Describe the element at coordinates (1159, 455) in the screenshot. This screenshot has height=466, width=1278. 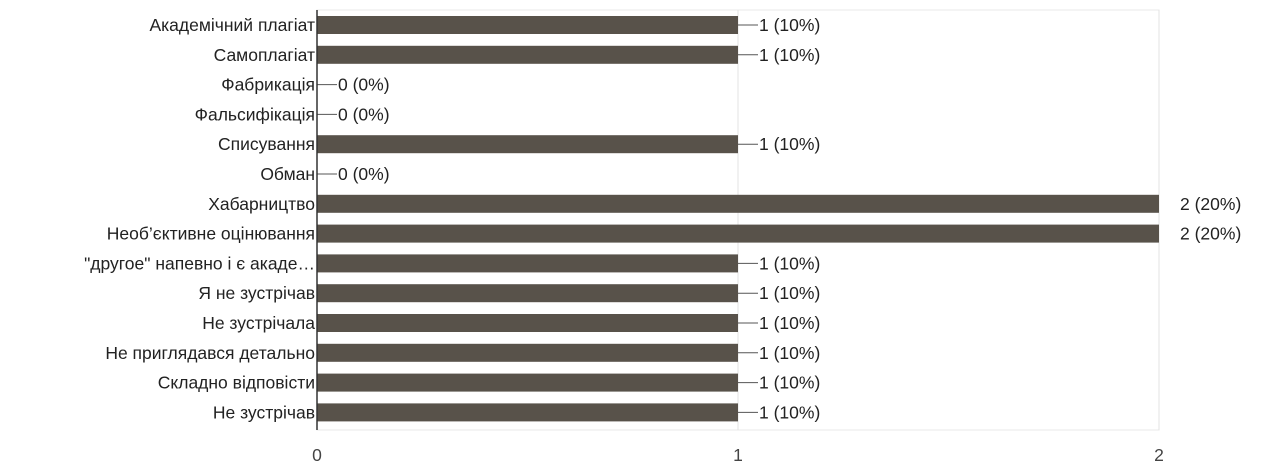
I see `x-tick-label: 2` at that location.